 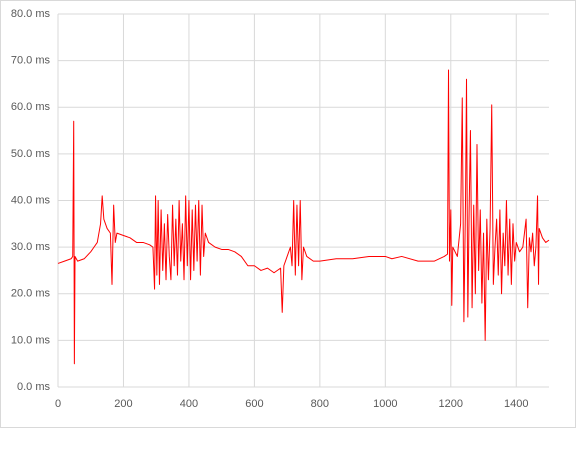 I want to click on x-tick-label: 1000, so click(x=385, y=404).